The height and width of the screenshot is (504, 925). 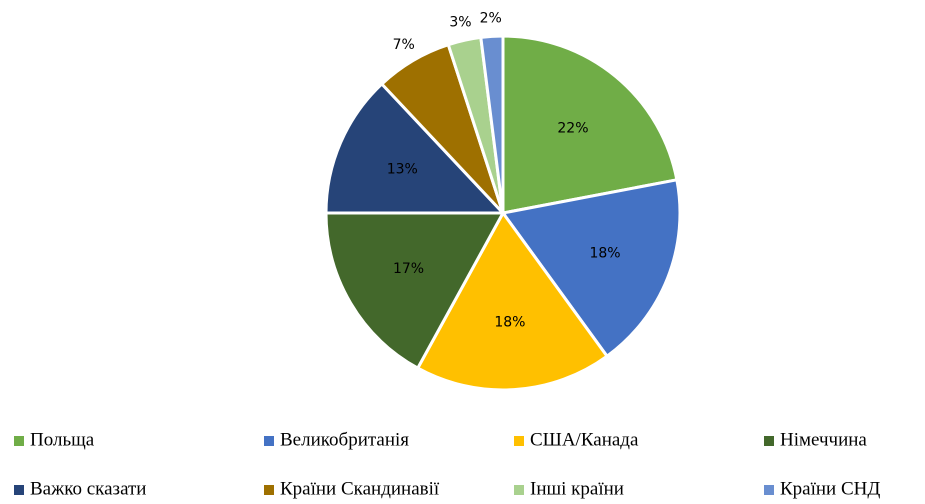 I want to click on legend-label: Країни Скандинавії, so click(x=360, y=488).